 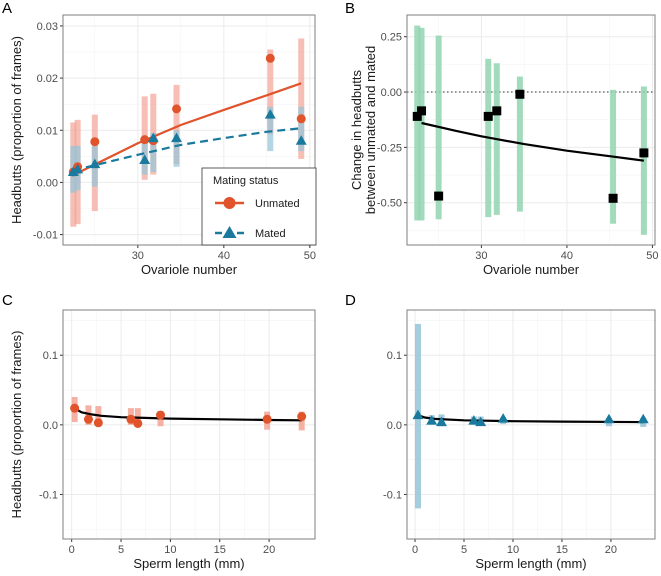 I want to click on y-tick-label: -0.1, so click(x=392, y=495).